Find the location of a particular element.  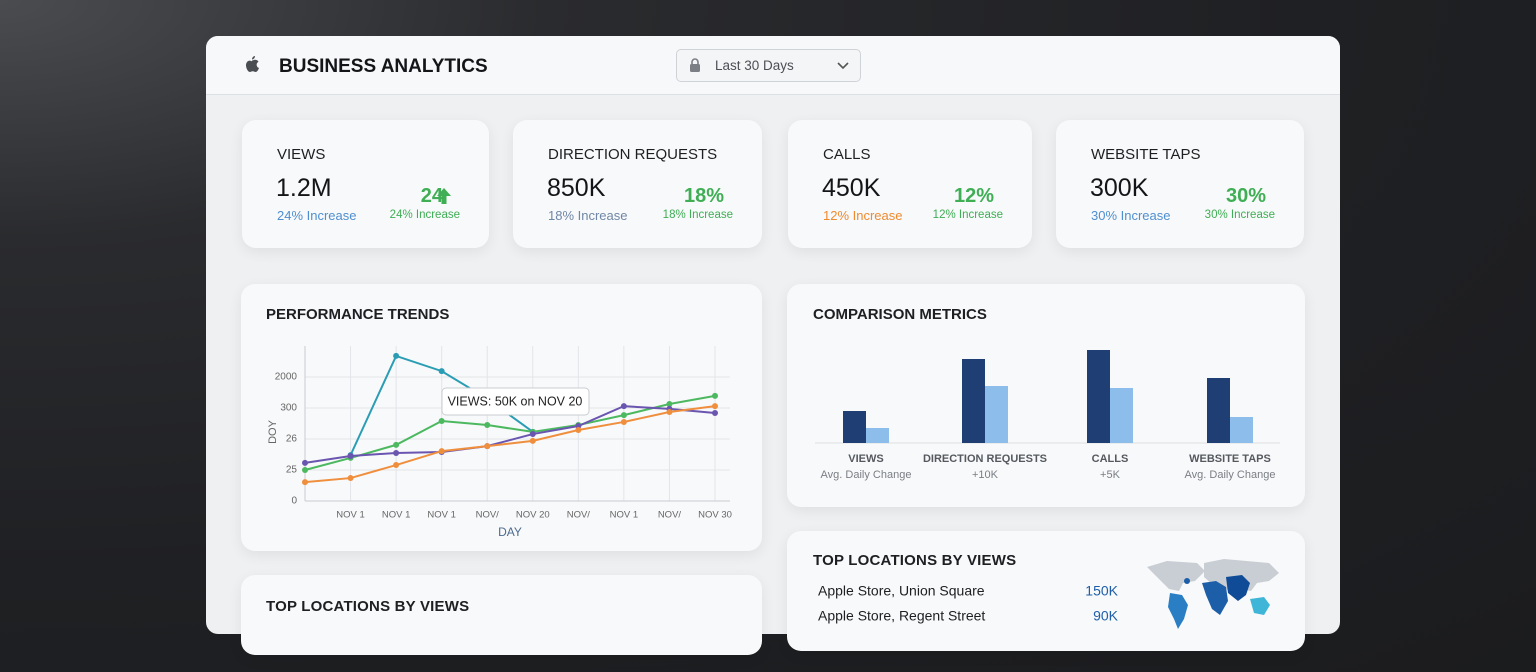

kpi-delta-change: 18% Increase is located at coordinates (697, 215).